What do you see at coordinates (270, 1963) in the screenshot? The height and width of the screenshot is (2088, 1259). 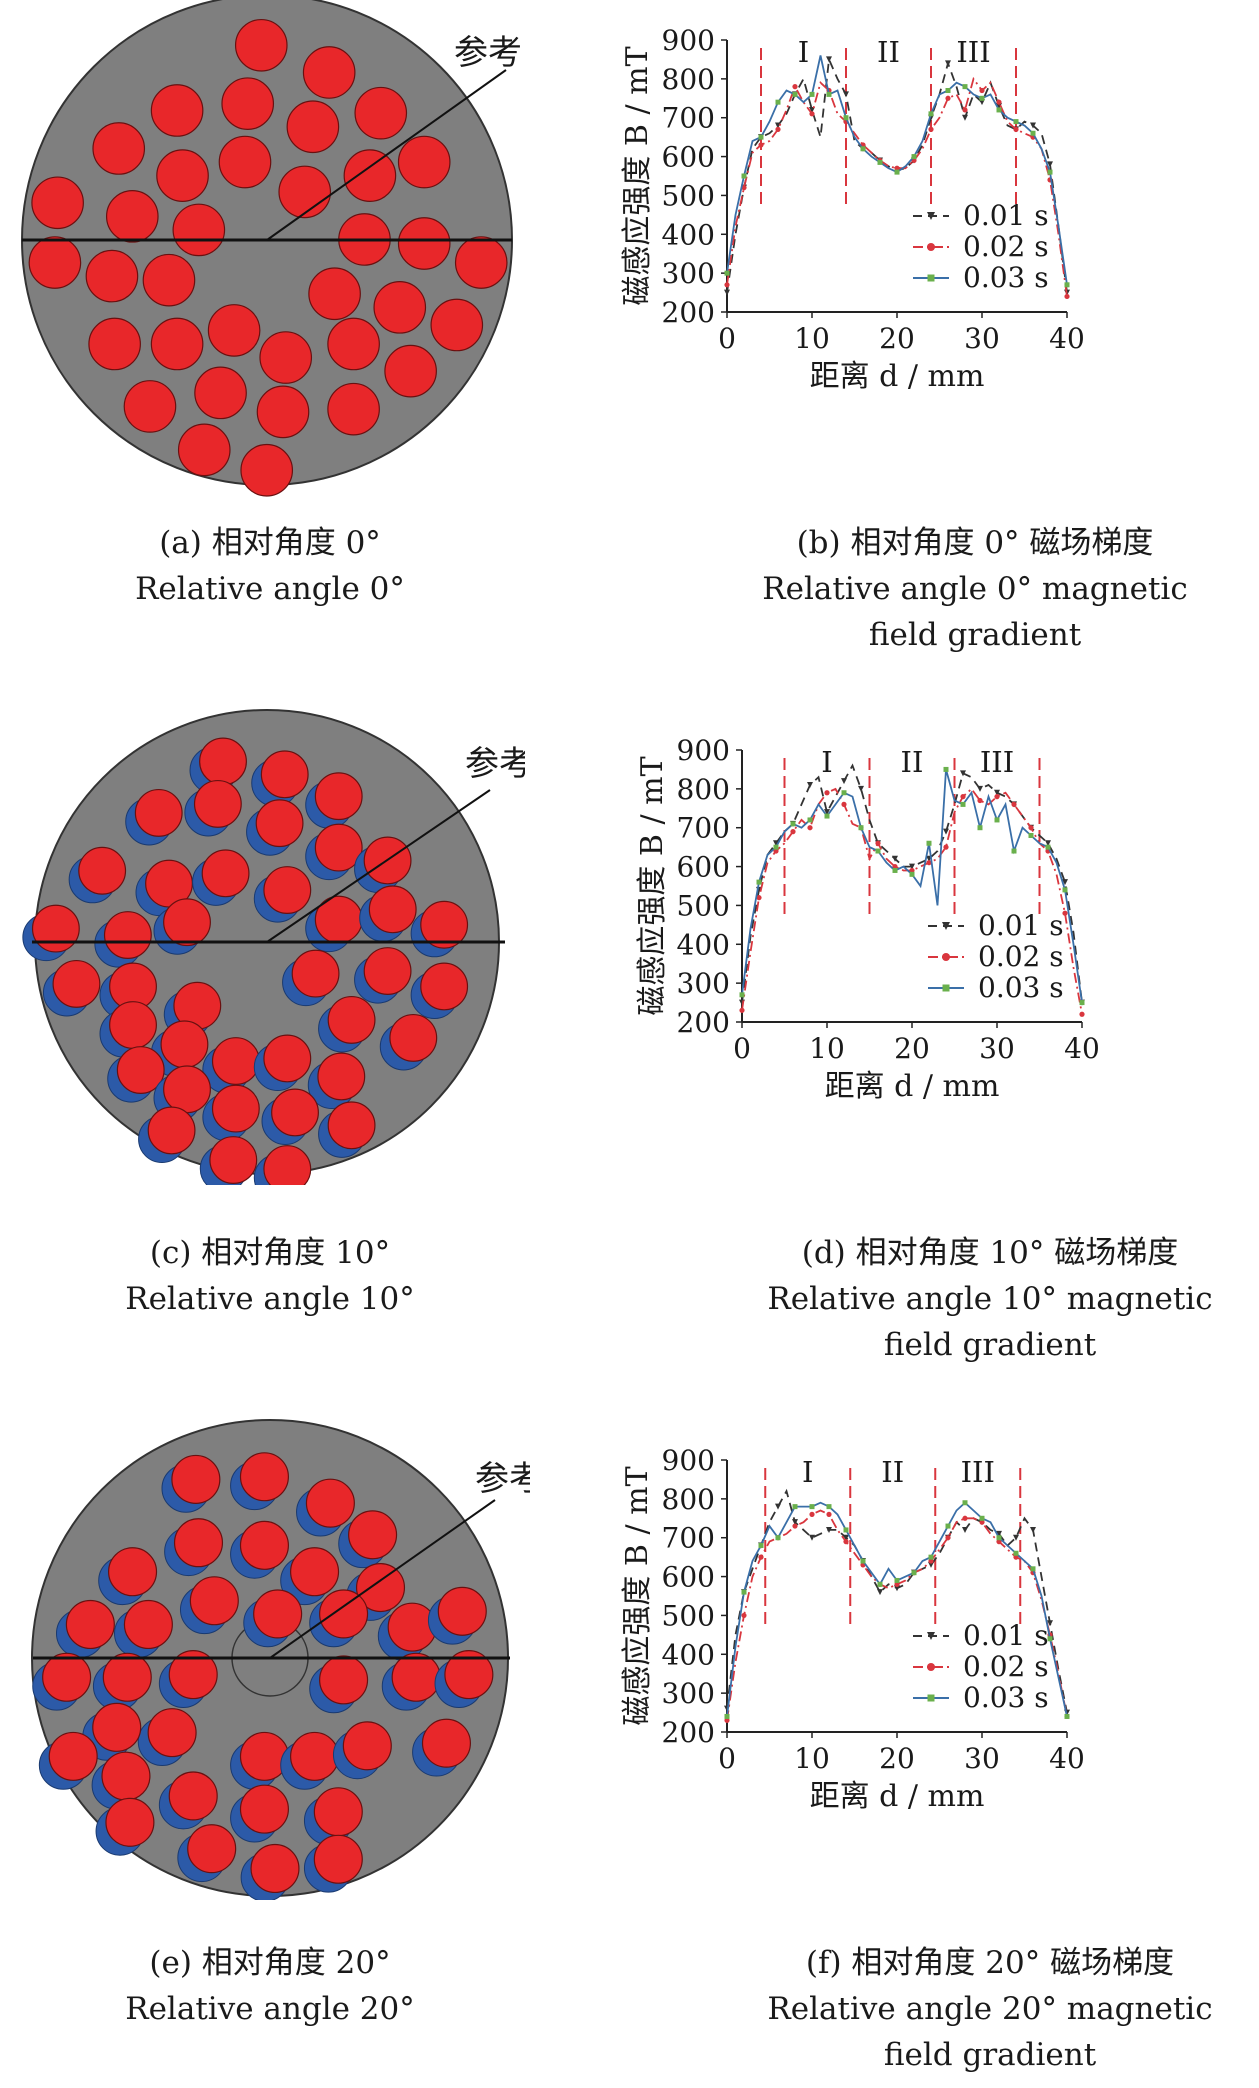 I see `caption-zh: (e) 相对角度 20°` at bounding box center [270, 1963].